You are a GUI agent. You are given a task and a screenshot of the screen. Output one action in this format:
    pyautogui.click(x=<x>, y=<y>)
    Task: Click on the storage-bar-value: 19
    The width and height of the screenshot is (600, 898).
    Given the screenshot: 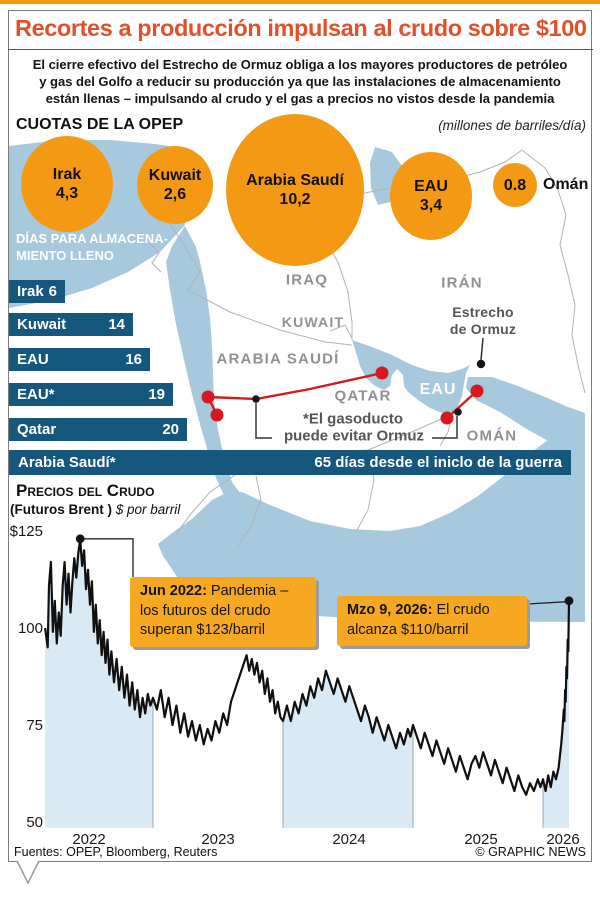 What is the action you would take?
    pyautogui.click(x=156, y=394)
    